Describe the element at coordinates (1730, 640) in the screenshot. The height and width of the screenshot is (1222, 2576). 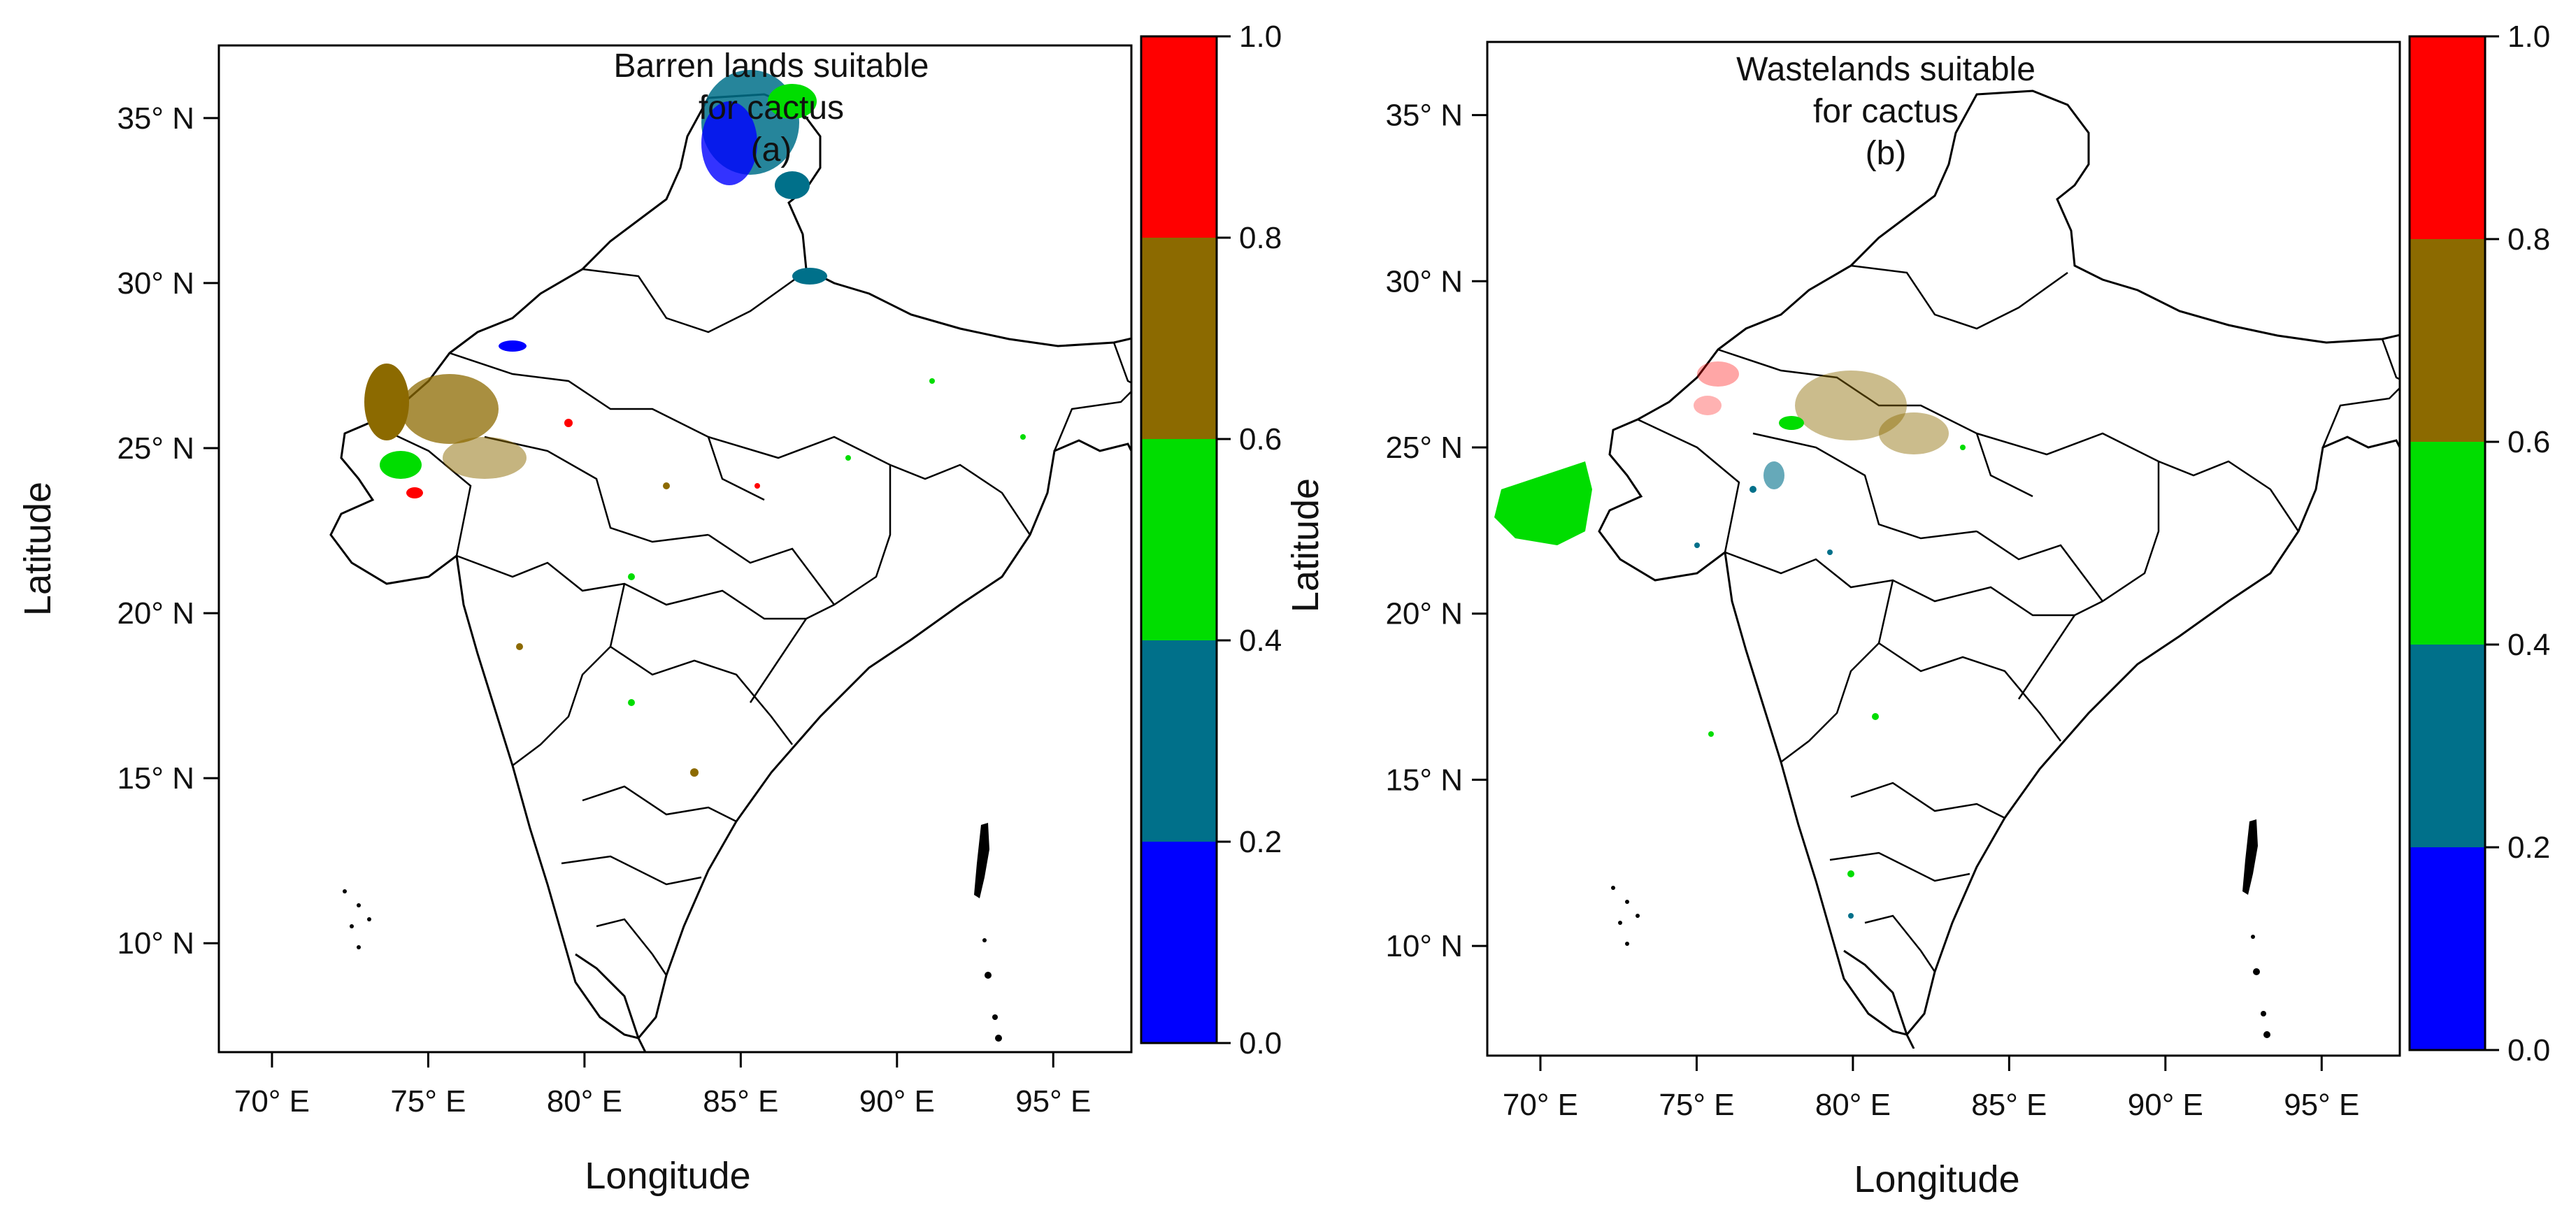
I see `suitability-patches-b` at that location.